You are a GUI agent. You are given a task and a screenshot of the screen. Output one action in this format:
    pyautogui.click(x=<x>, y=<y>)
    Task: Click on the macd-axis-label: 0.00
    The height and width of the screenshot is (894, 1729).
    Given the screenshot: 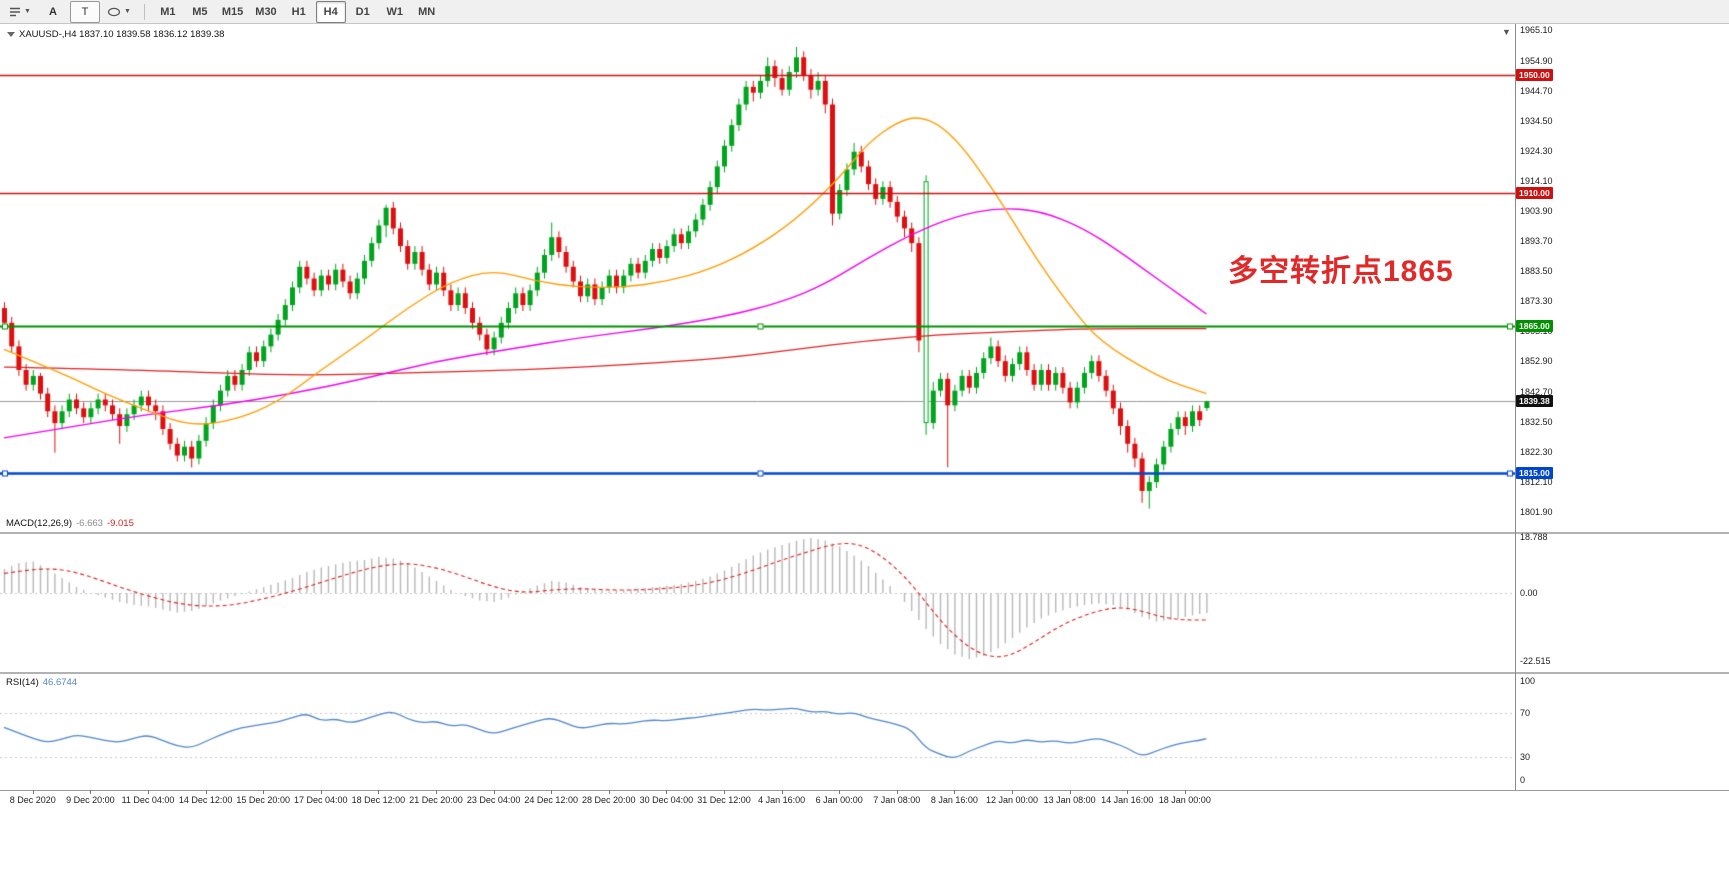 What is the action you would take?
    pyautogui.click(x=1529, y=593)
    